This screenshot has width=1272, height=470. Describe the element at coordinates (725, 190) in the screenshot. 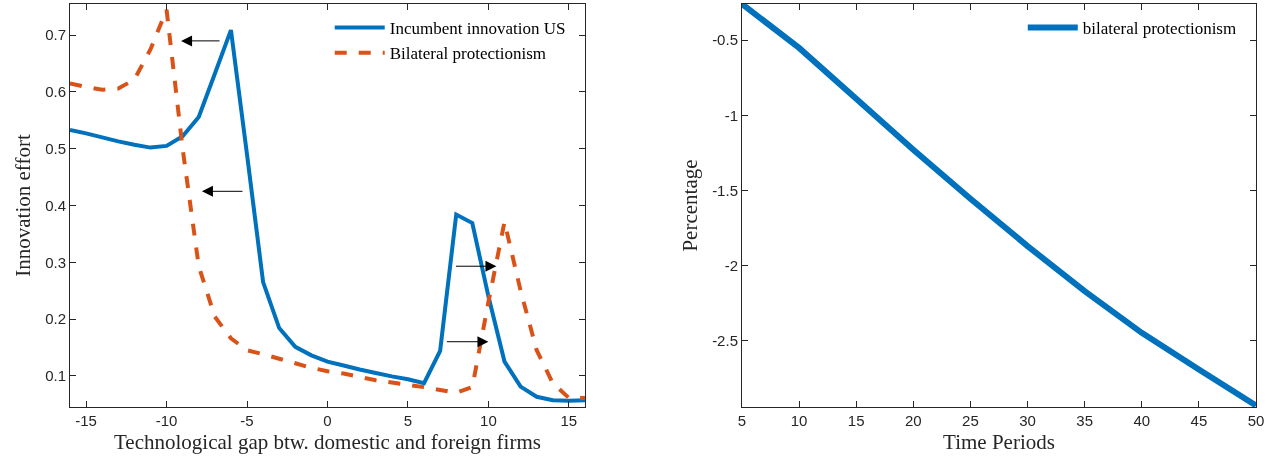

I see `y-tick-label: -1.5` at that location.